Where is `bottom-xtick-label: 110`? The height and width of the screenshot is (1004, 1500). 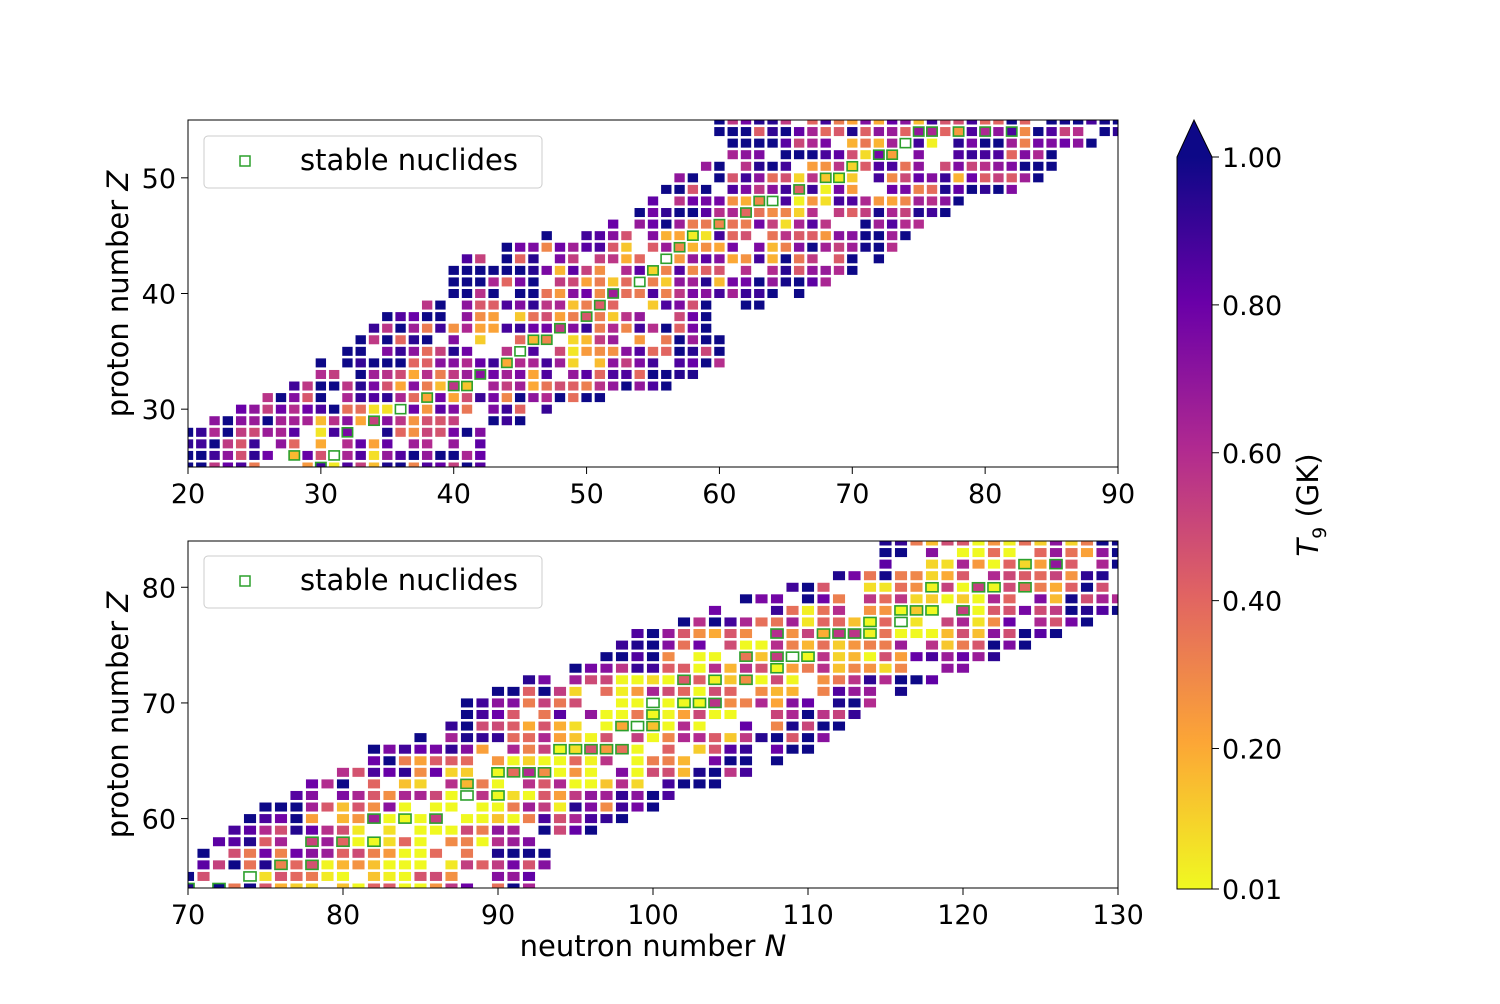 bottom-xtick-label: 110 is located at coordinates (808, 915).